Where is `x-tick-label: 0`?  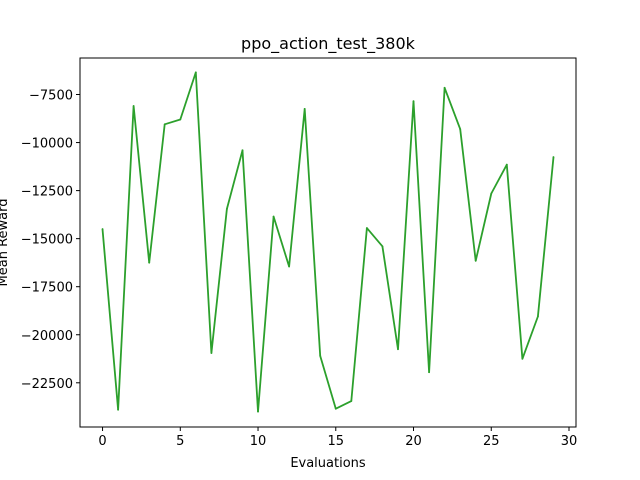 x-tick-label: 0 is located at coordinates (102, 441).